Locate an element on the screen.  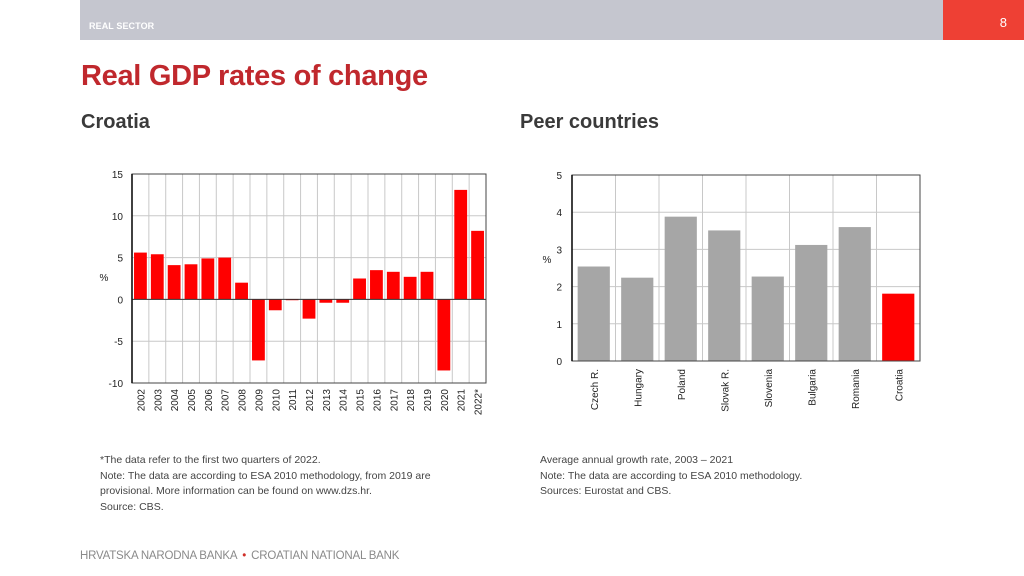
bar-poland is located at coordinates (680, 288).